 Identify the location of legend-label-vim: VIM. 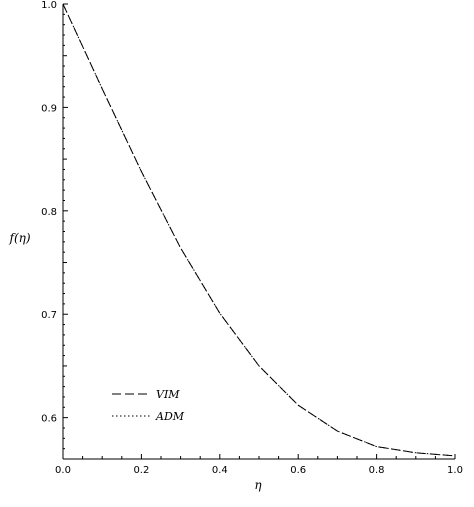
(168, 394).